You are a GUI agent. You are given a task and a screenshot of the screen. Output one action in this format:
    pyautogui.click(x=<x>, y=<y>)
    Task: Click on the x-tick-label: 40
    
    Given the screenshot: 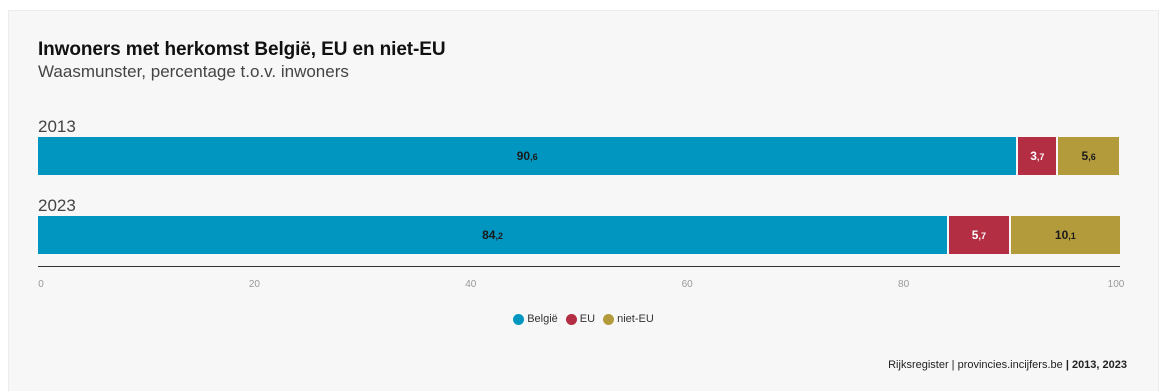 What is the action you would take?
    pyautogui.click(x=471, y=284)
    